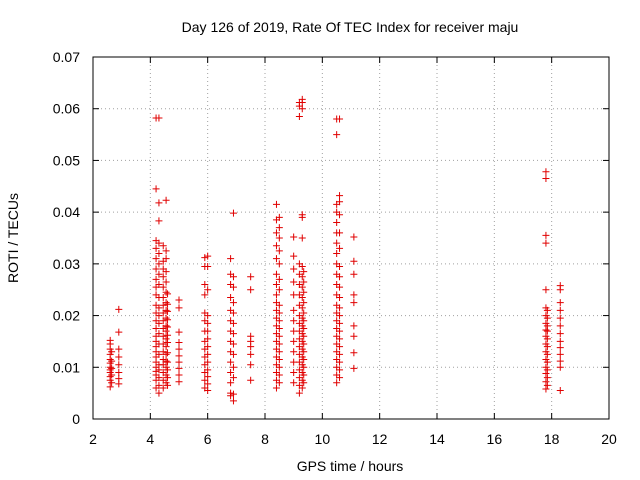 The width and height of the screenshot is (640, 480). What do you see at coordinates (353, 439) in the screenshot?
I see `x-tick-labels: 2 4 6 8 10 12 14 16 18 20` at bounding box center [353, 439].